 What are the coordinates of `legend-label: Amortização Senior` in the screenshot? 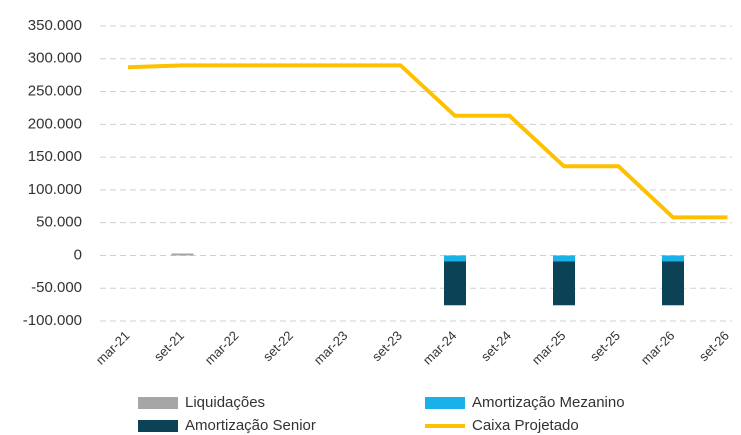 It's located at (250, 425).